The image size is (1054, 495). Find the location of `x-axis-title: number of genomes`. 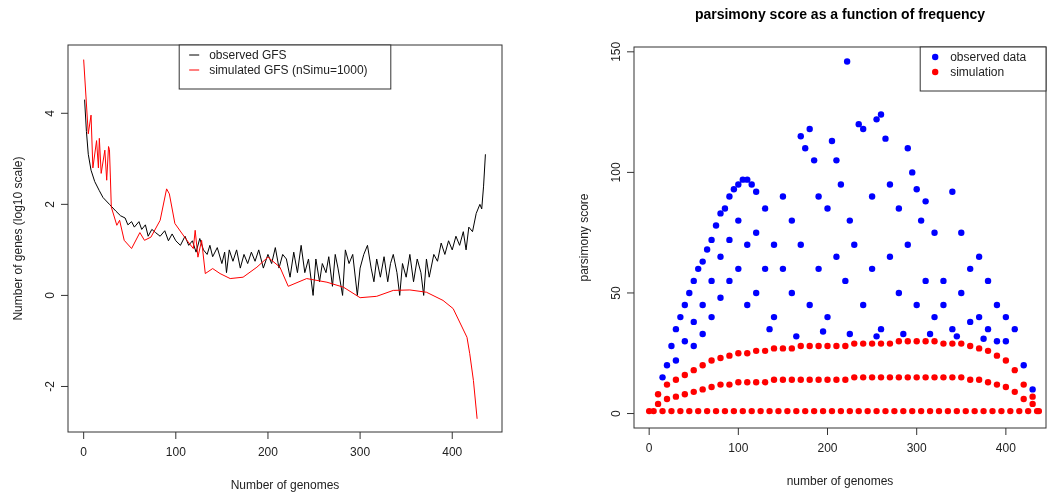

x-axis-title: number of genomes is located at coordinates (840, 481).